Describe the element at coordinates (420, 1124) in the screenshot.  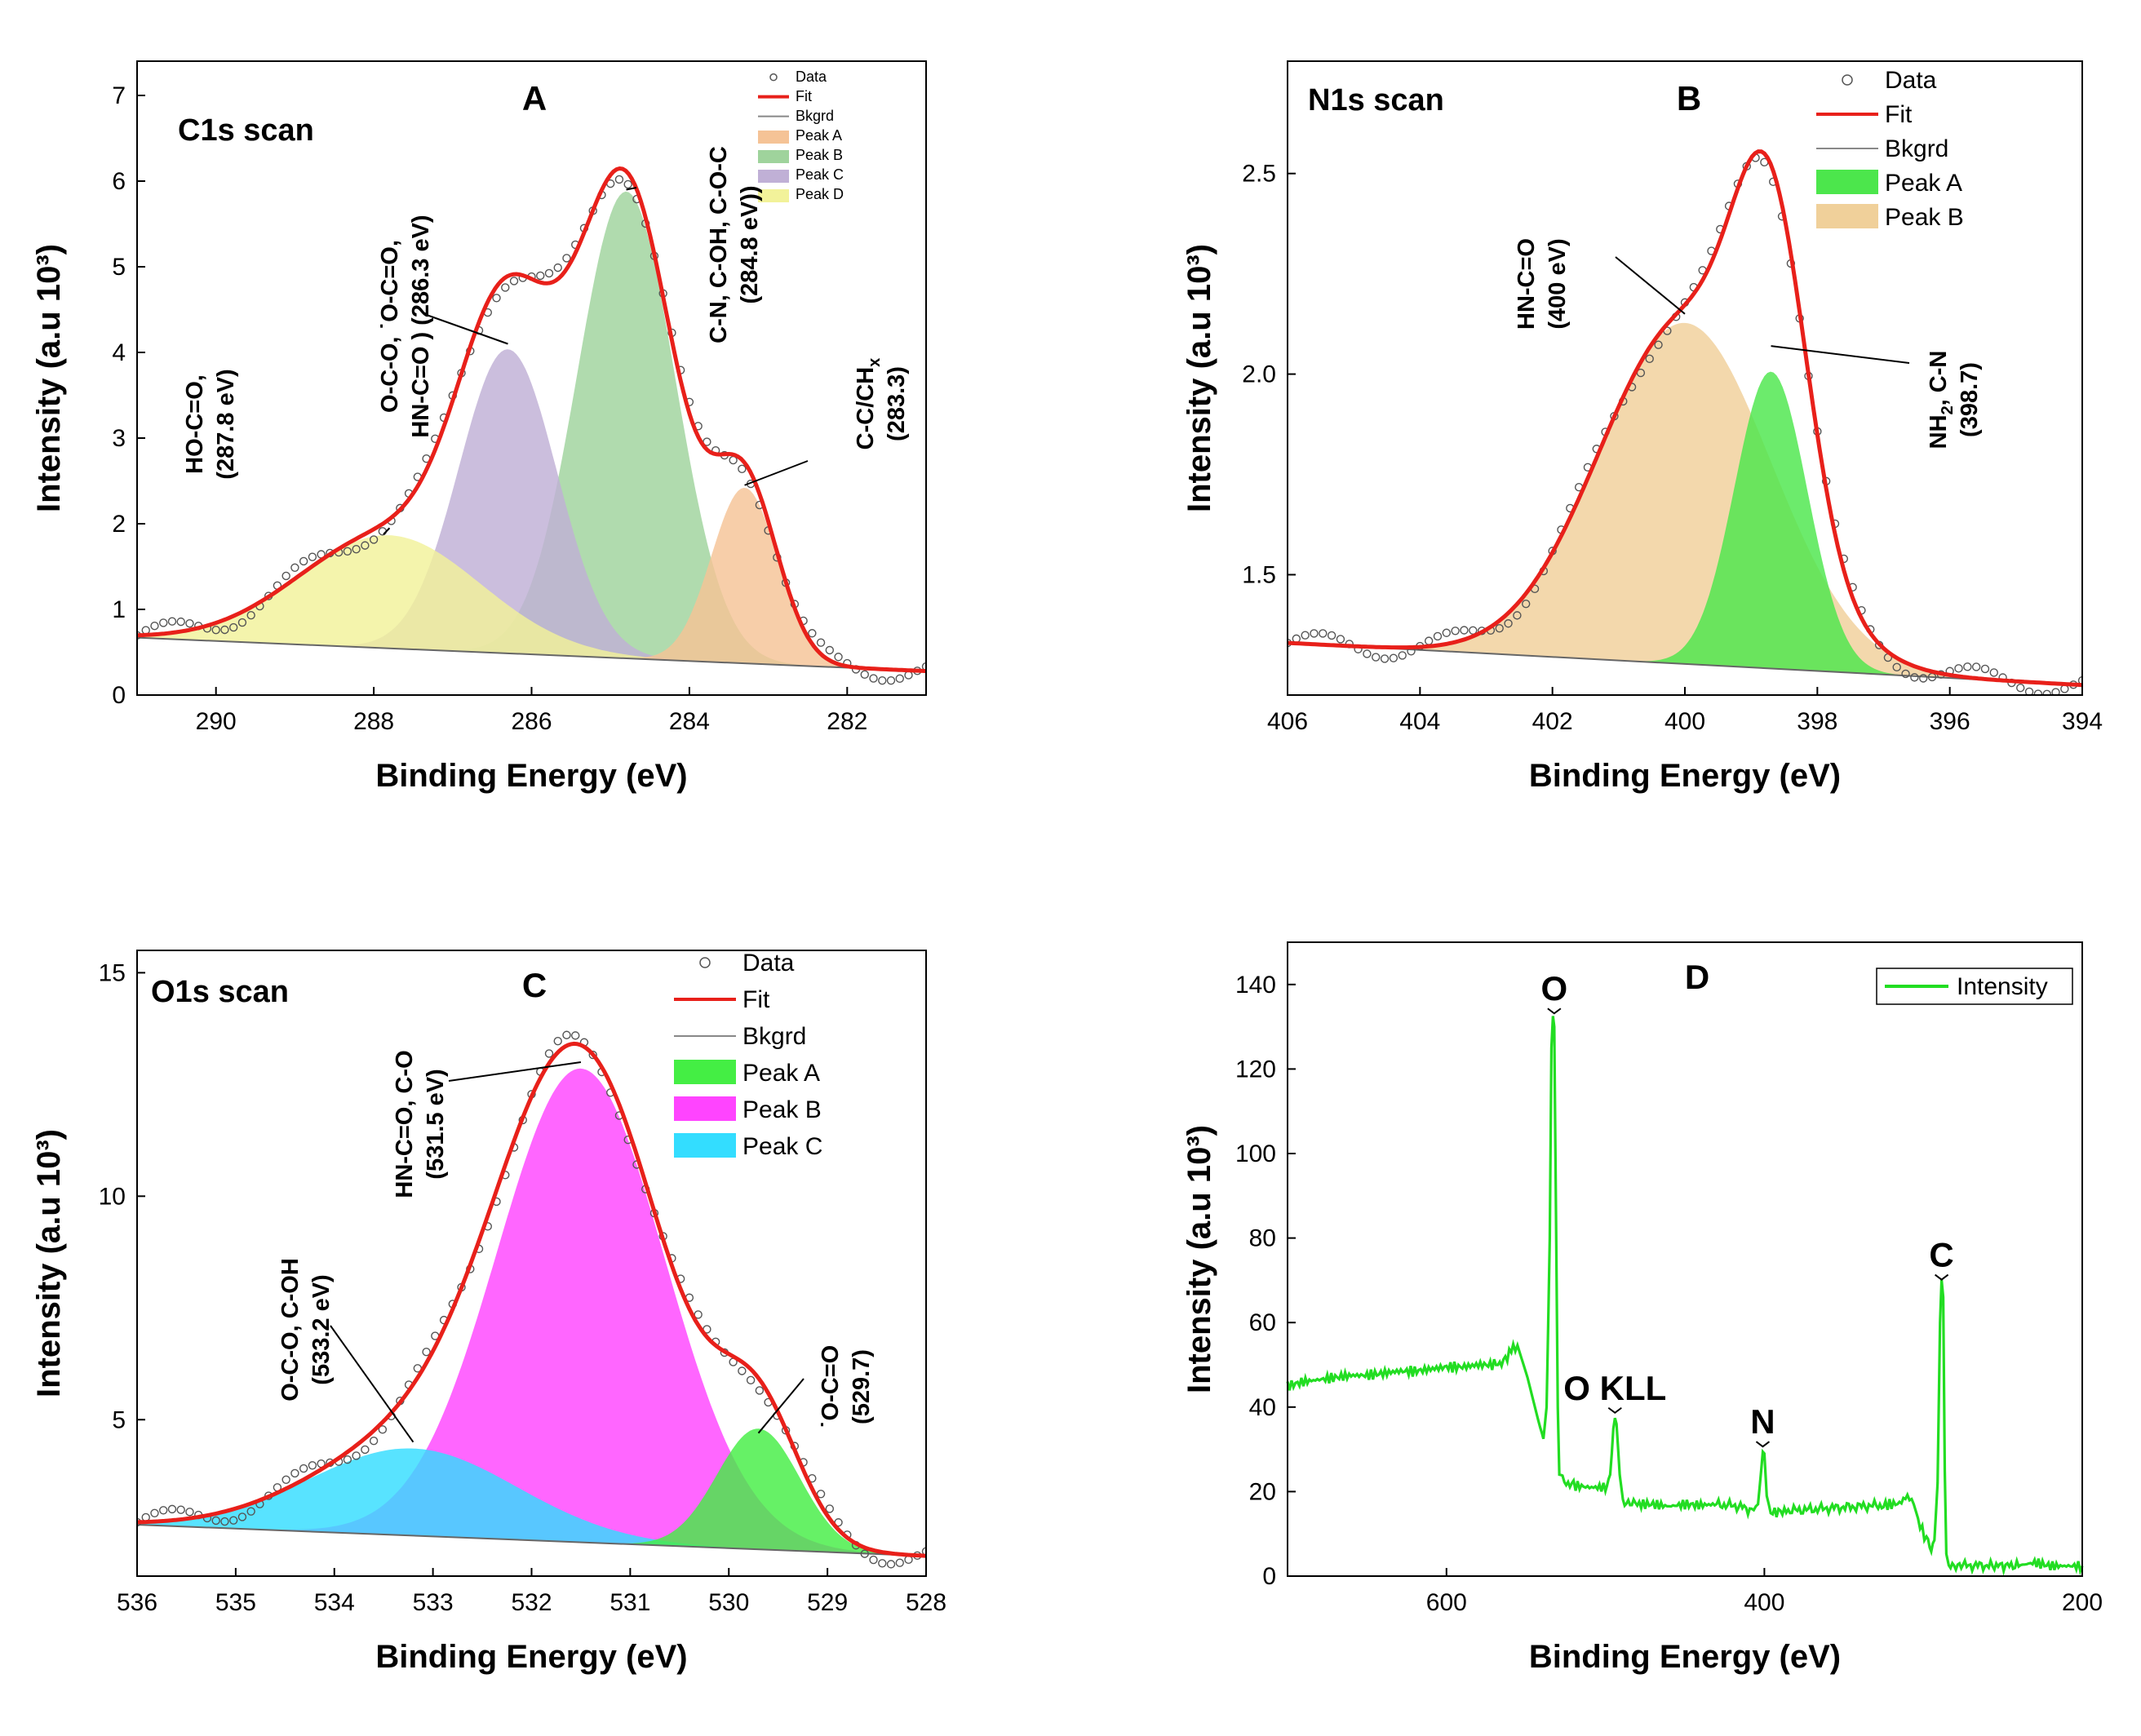
I see `annotation-text: HN-C=O, C-O (531.5 eV)` at that location.